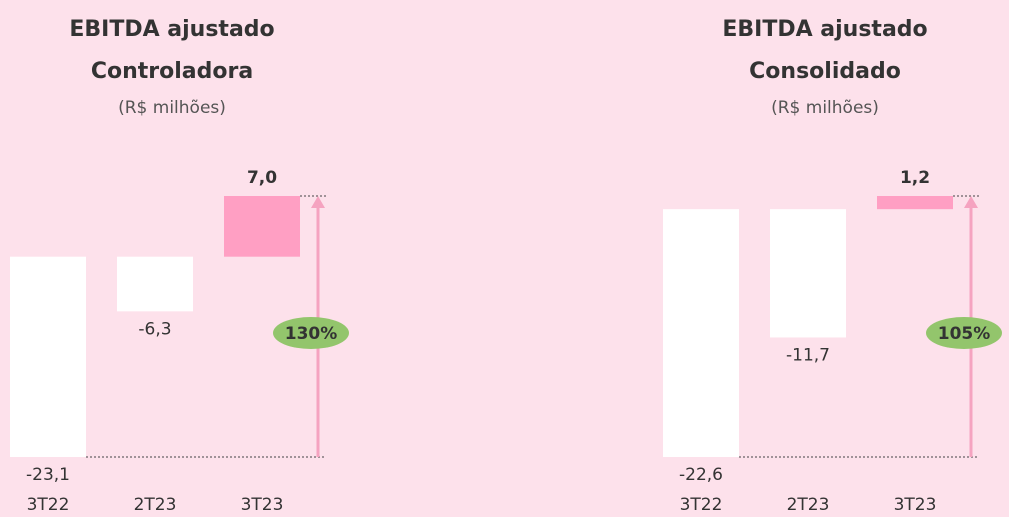 This screenshot has height=517, width=1009. What do you see at coordinates (808, 355) in the screenshot?
I see `value-label: -11,7` at bounding box center [808, 355].